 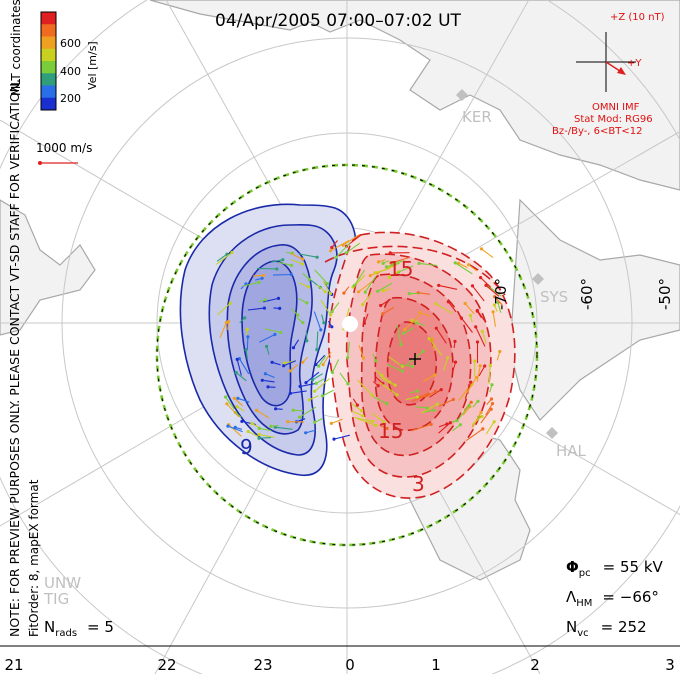 What do you see at coordinates (587, 294) in the screenshot?
I see `latitude-label-60: -60°` at bounding box center [587, 294].